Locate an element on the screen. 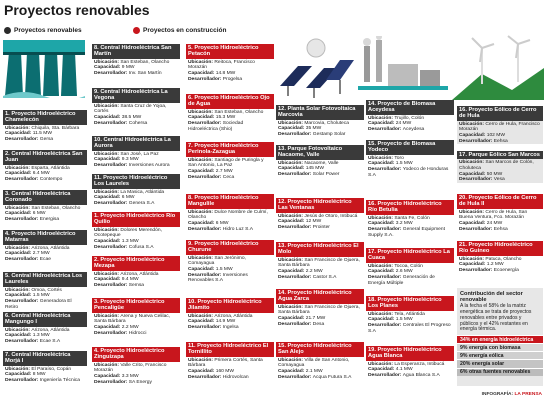 This screenshot has height=400, width=546. project-location: Ubicación: Jesús de Otoro, Intibucá is located at coordinates (320, 217).